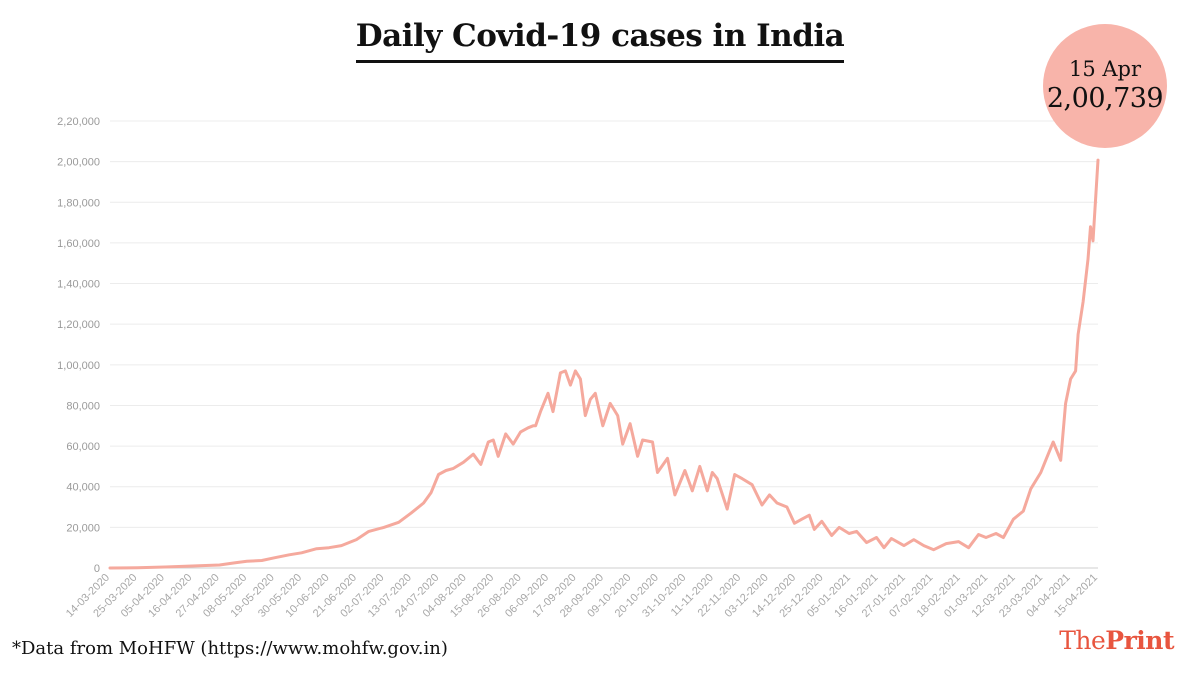 Image resolution: width=1200 pixels, height=675 pixels. I want to click on chart-title-text: Daily Covid-19 cases in India, so click(600, 40).